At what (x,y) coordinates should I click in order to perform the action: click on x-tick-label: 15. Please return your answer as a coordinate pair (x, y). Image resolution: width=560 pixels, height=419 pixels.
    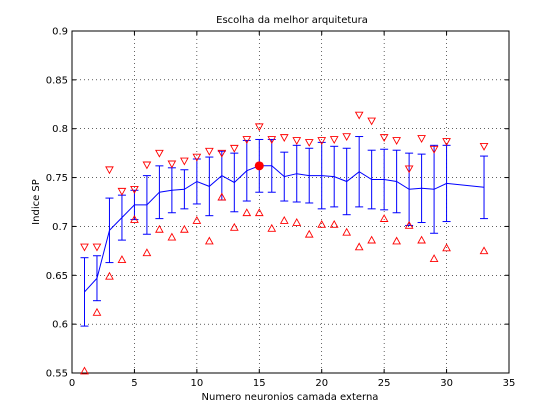
    Looking at the image, I should click on (259, 383).